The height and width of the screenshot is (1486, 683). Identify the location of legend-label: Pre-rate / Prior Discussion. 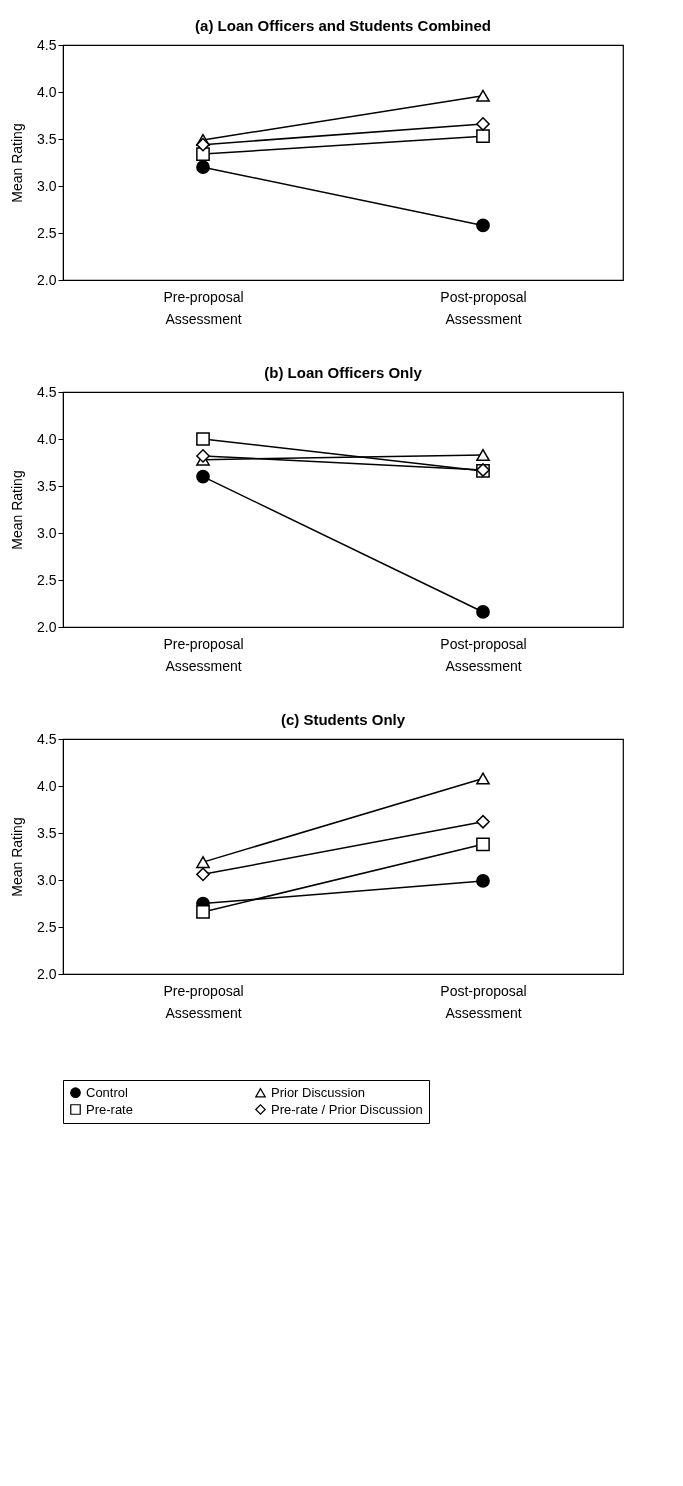
(347, 1109).